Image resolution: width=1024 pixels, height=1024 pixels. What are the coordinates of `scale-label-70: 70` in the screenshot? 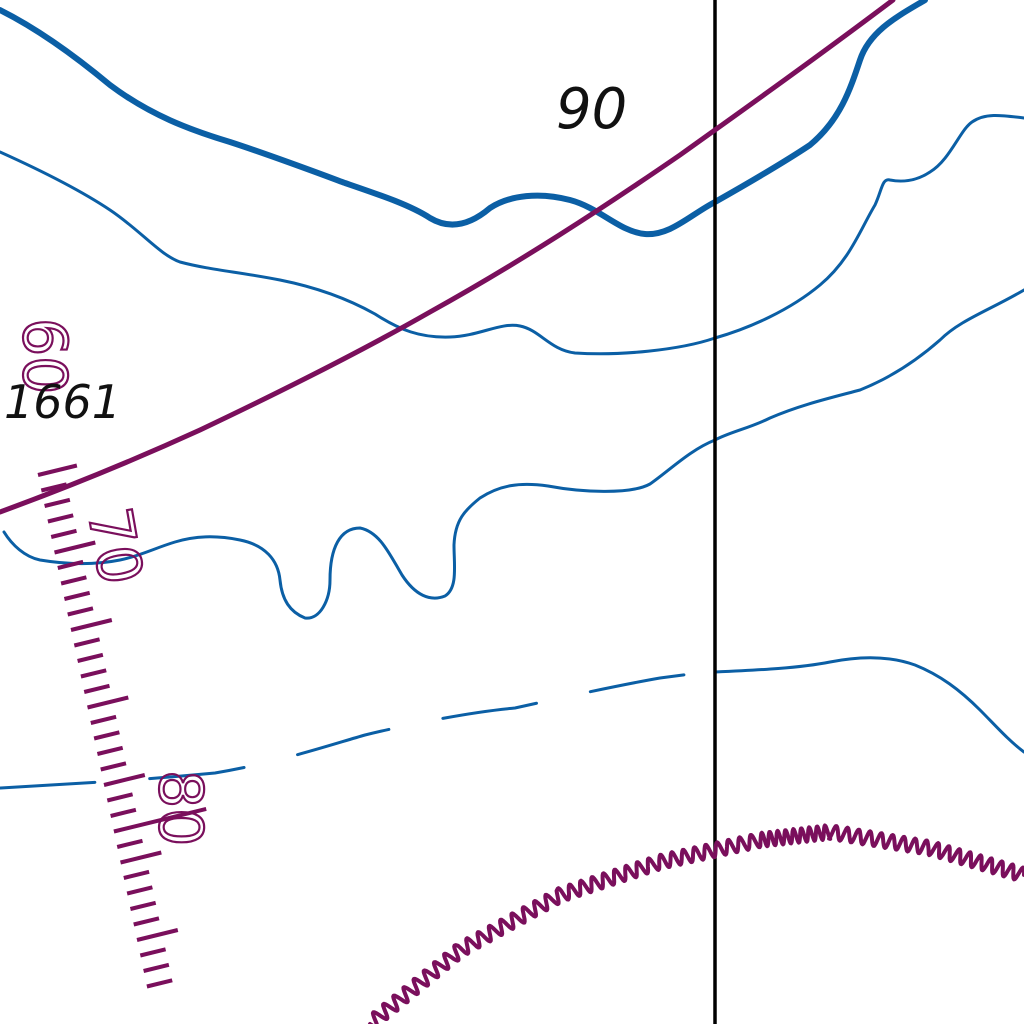 It's located at (114, 545).